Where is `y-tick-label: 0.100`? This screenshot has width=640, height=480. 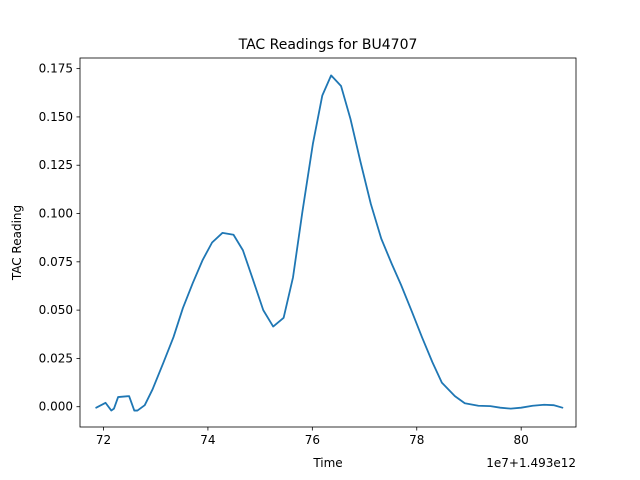
y-tick-label: 0.100 is located at coordinates (56, 214).